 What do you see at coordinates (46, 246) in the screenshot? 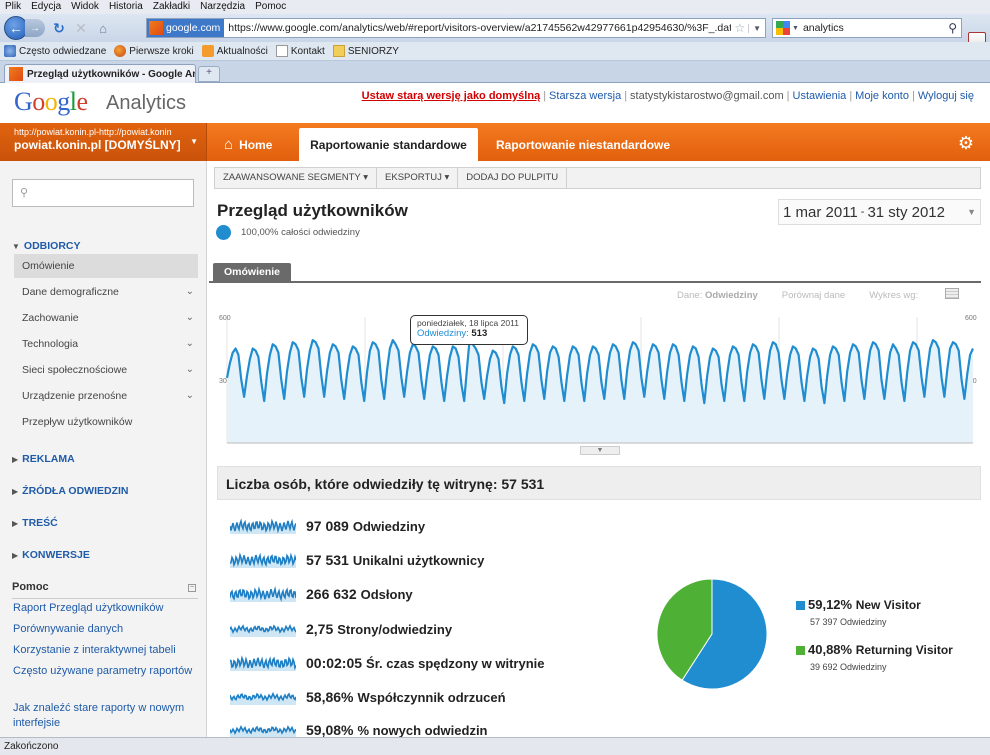
I see `sidebar-section-audience: ▼ ODBIORCY` at bounding box center [46, 246].